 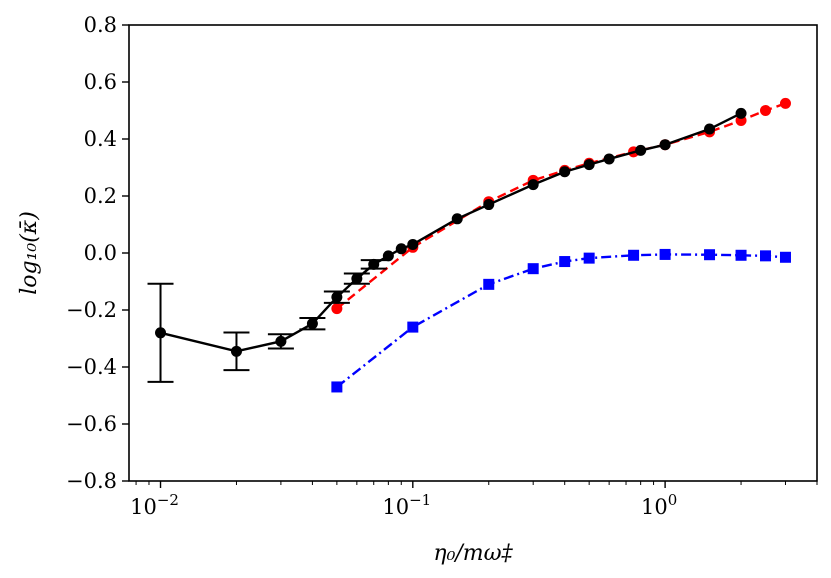 What do you see at coordinates (91, 367) in the screenshot?
I see `y-tick-label: −0.4` at bounding box center [91, 367].